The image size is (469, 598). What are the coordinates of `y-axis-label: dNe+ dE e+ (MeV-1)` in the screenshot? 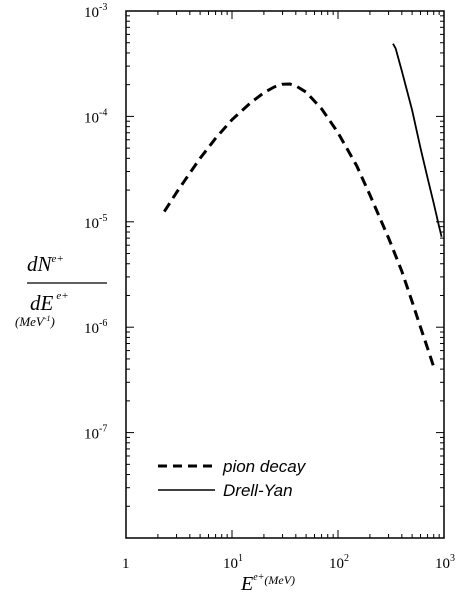 It's located at (61, 290).